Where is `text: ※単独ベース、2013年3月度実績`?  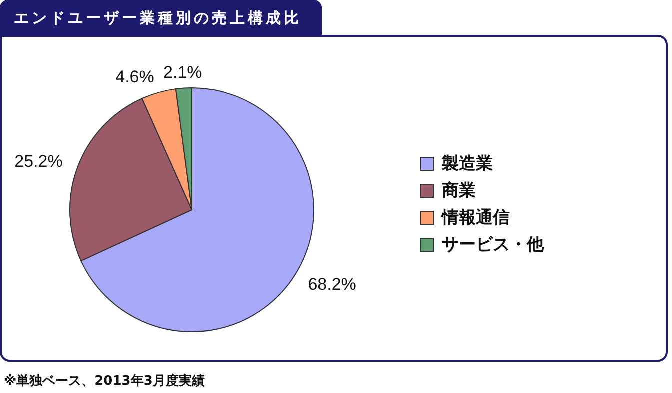
text: ※単独ベース、2013年3月度実績 is located at coordinates (104, 381).